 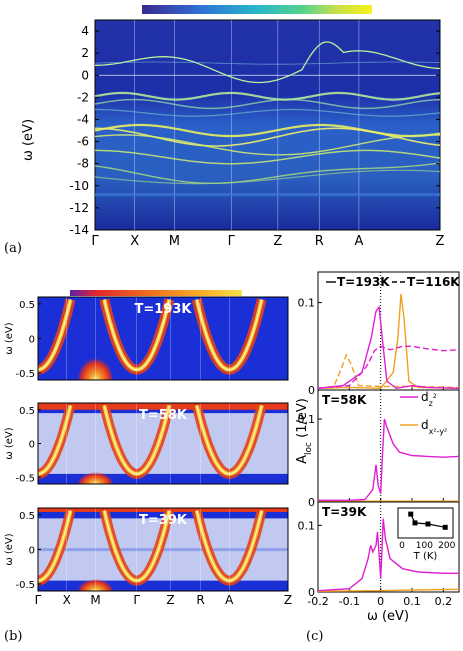 What do you see at coordinates (85, 53) in the screenshot?
I see `y-tick-label: 2` at bounding box center [85, 53].